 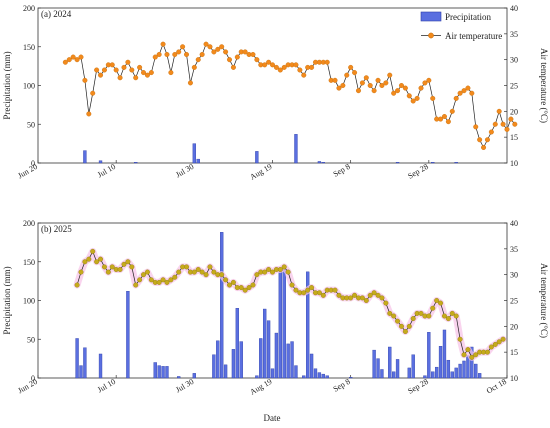 What do you see at coordinates (431, 35) in the screenshot?
I see `legend-swatch-temperature-marker` at bounding box center [431, 35].